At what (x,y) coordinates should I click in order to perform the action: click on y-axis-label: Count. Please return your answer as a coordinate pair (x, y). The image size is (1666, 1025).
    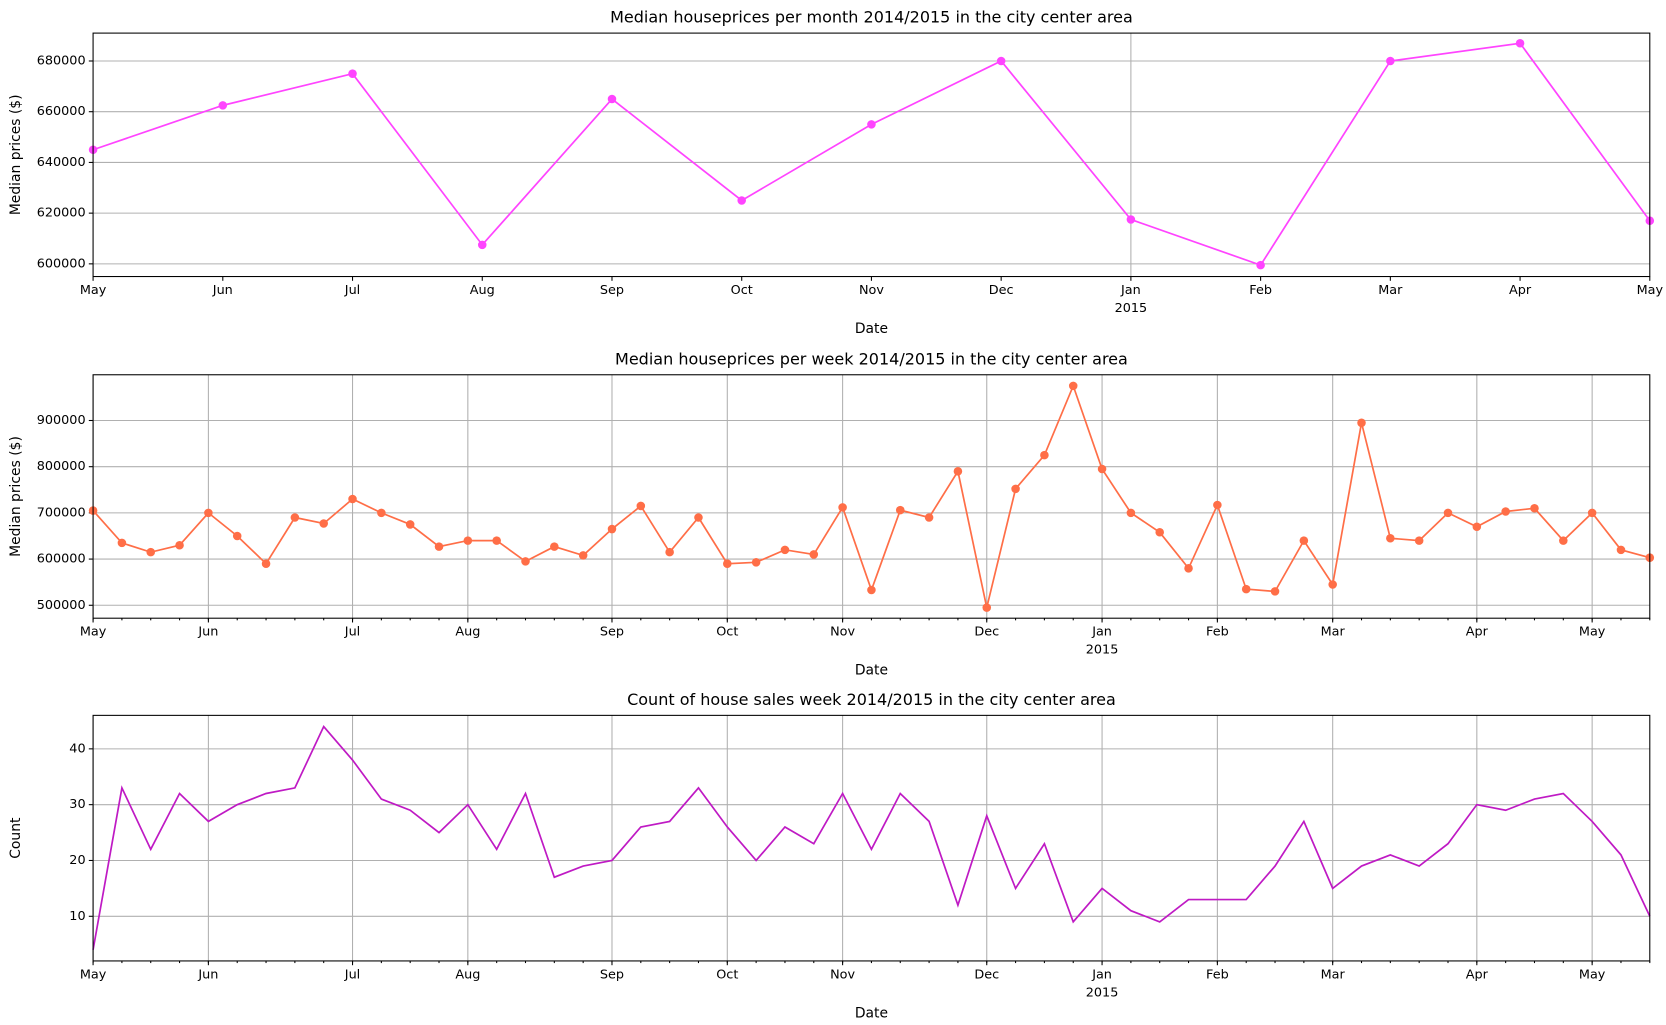
    Looking at the image, I should click on (16, 838).